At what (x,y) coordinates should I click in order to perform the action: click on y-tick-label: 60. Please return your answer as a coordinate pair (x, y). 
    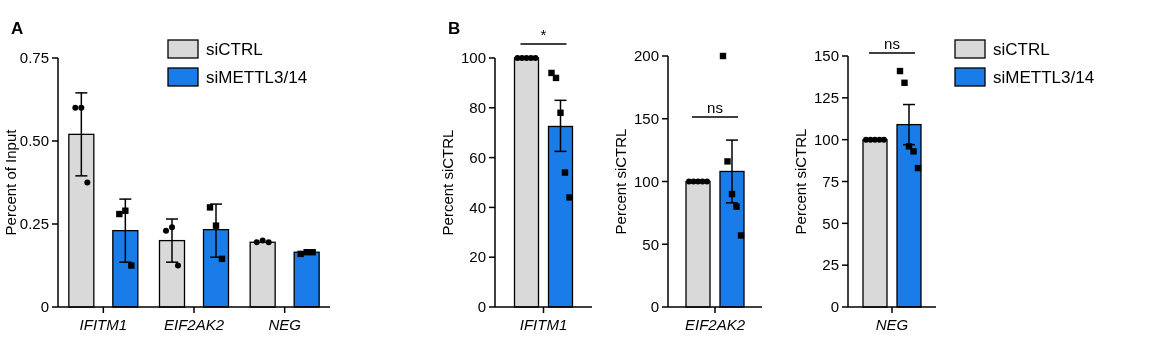
    Looking at the image, I should click on (477, 157).